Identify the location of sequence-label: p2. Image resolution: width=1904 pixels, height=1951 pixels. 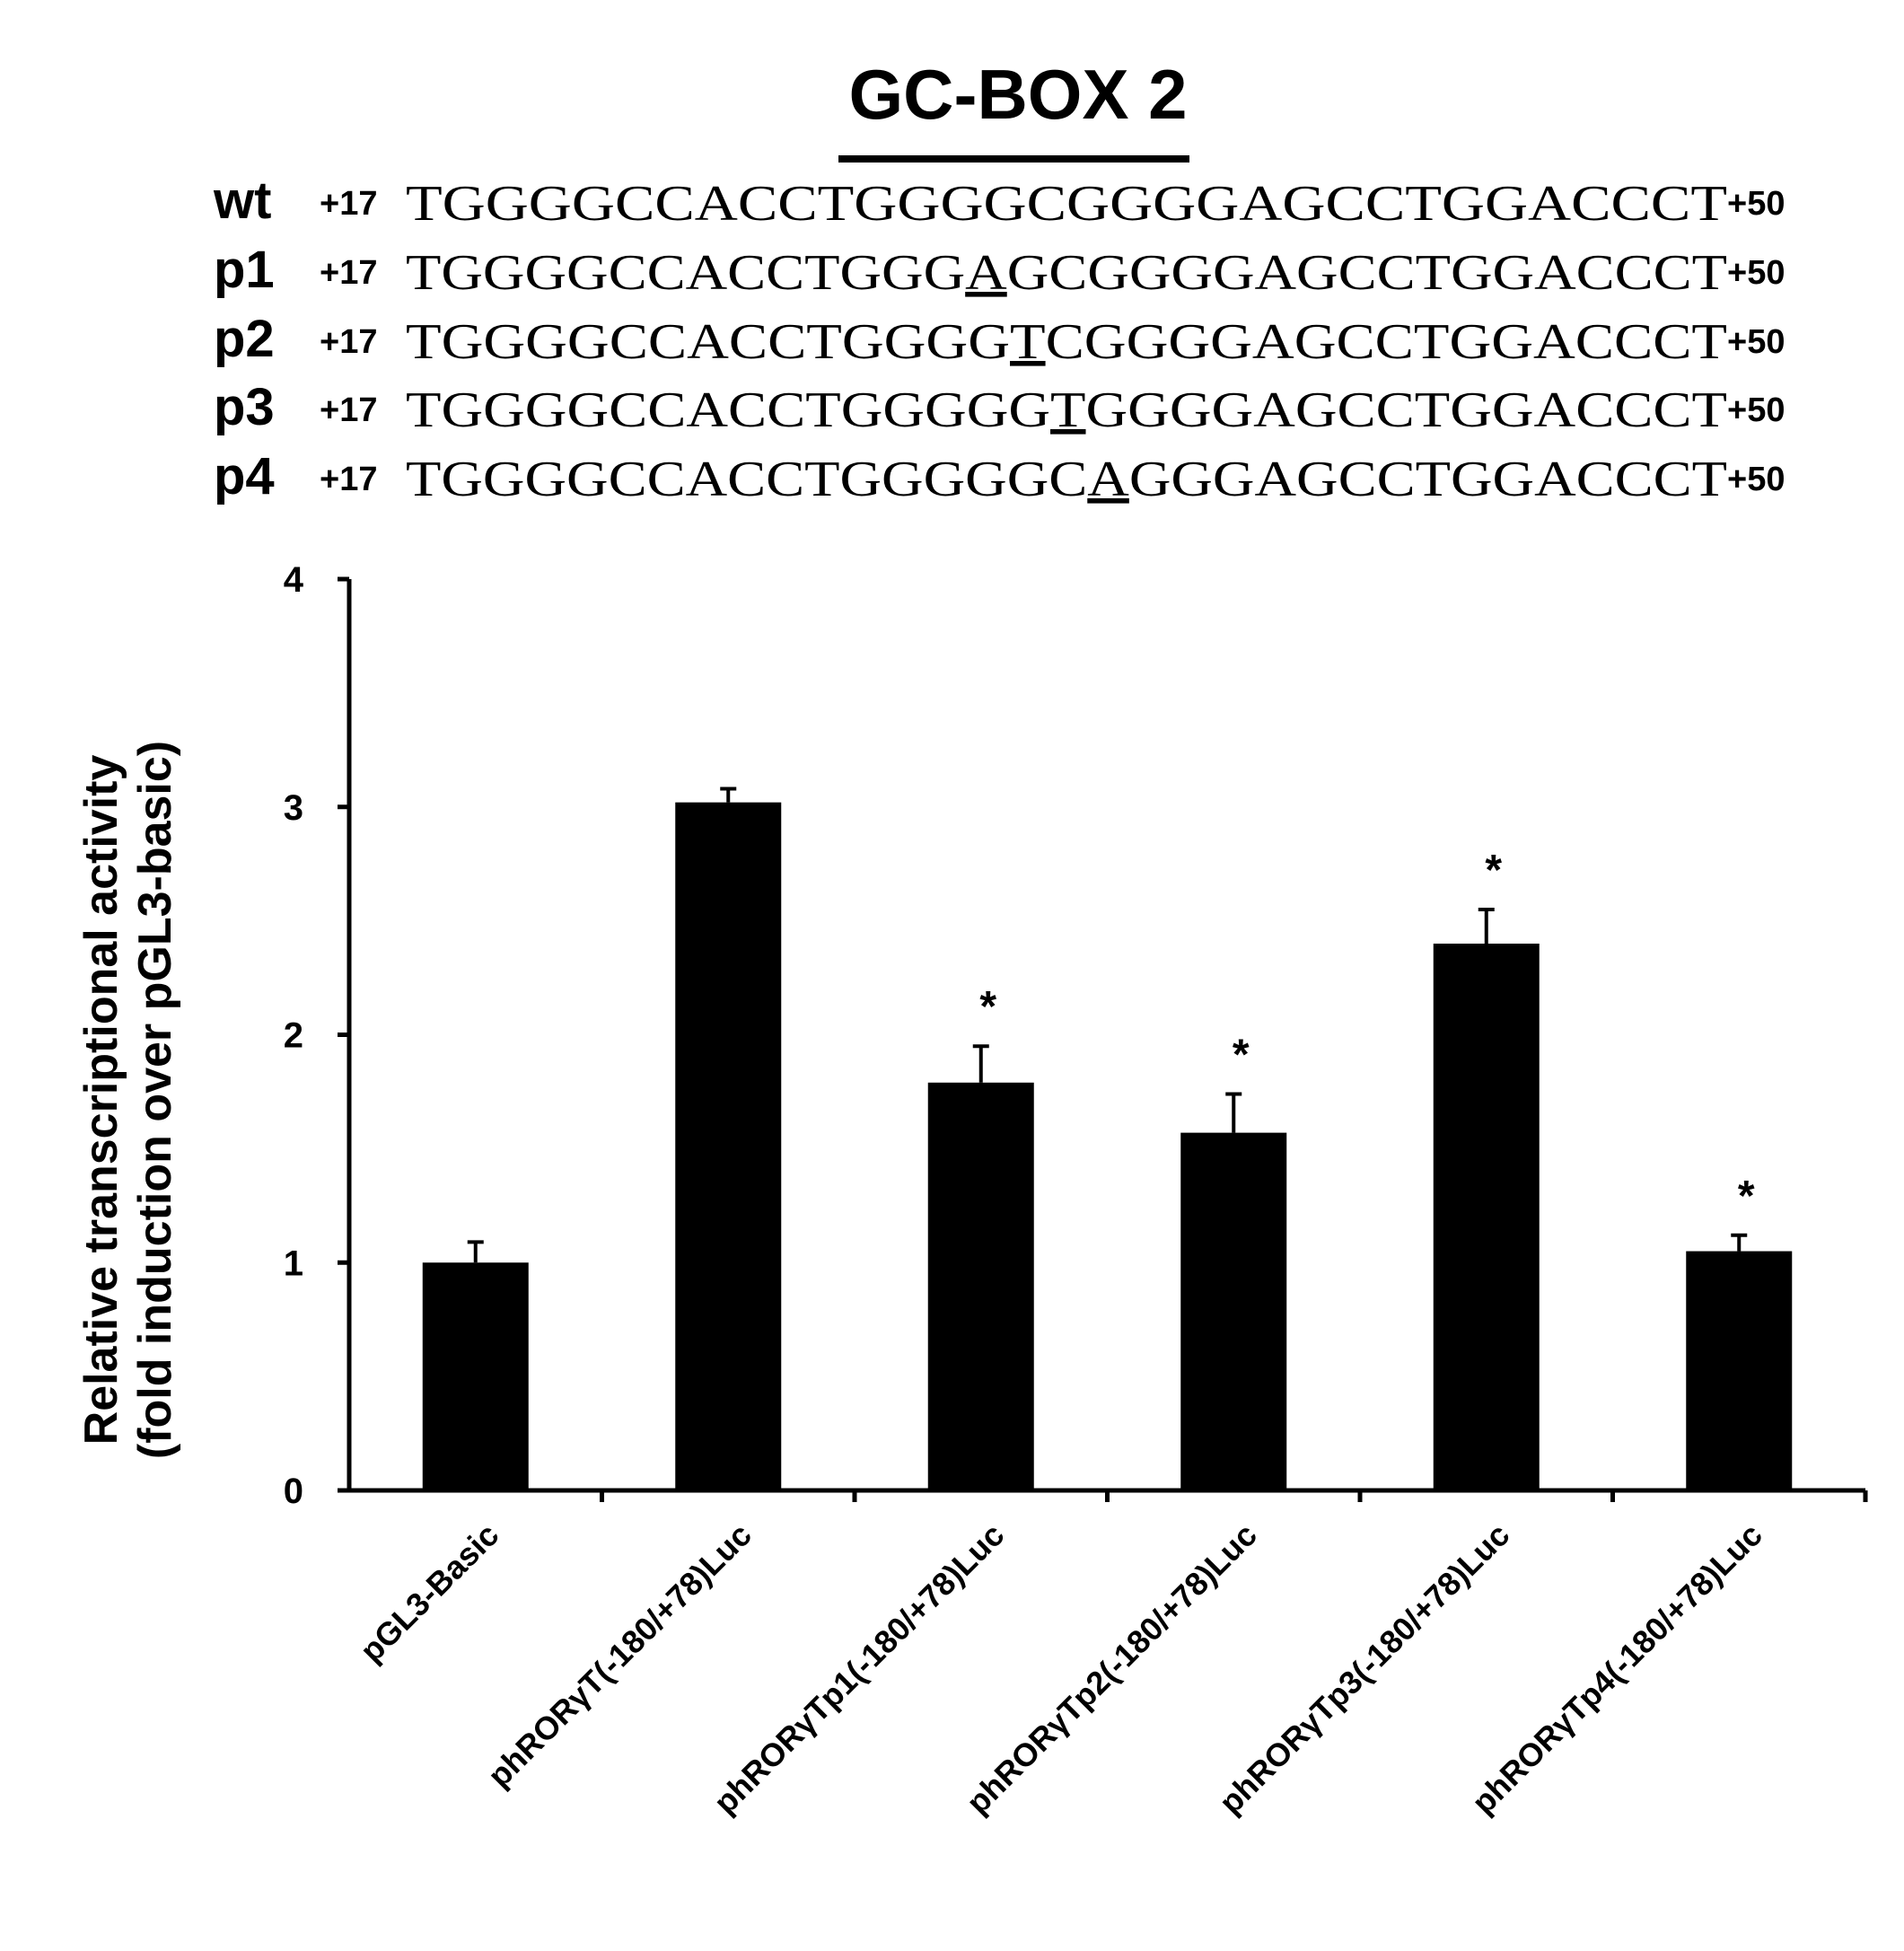
(245, 339).